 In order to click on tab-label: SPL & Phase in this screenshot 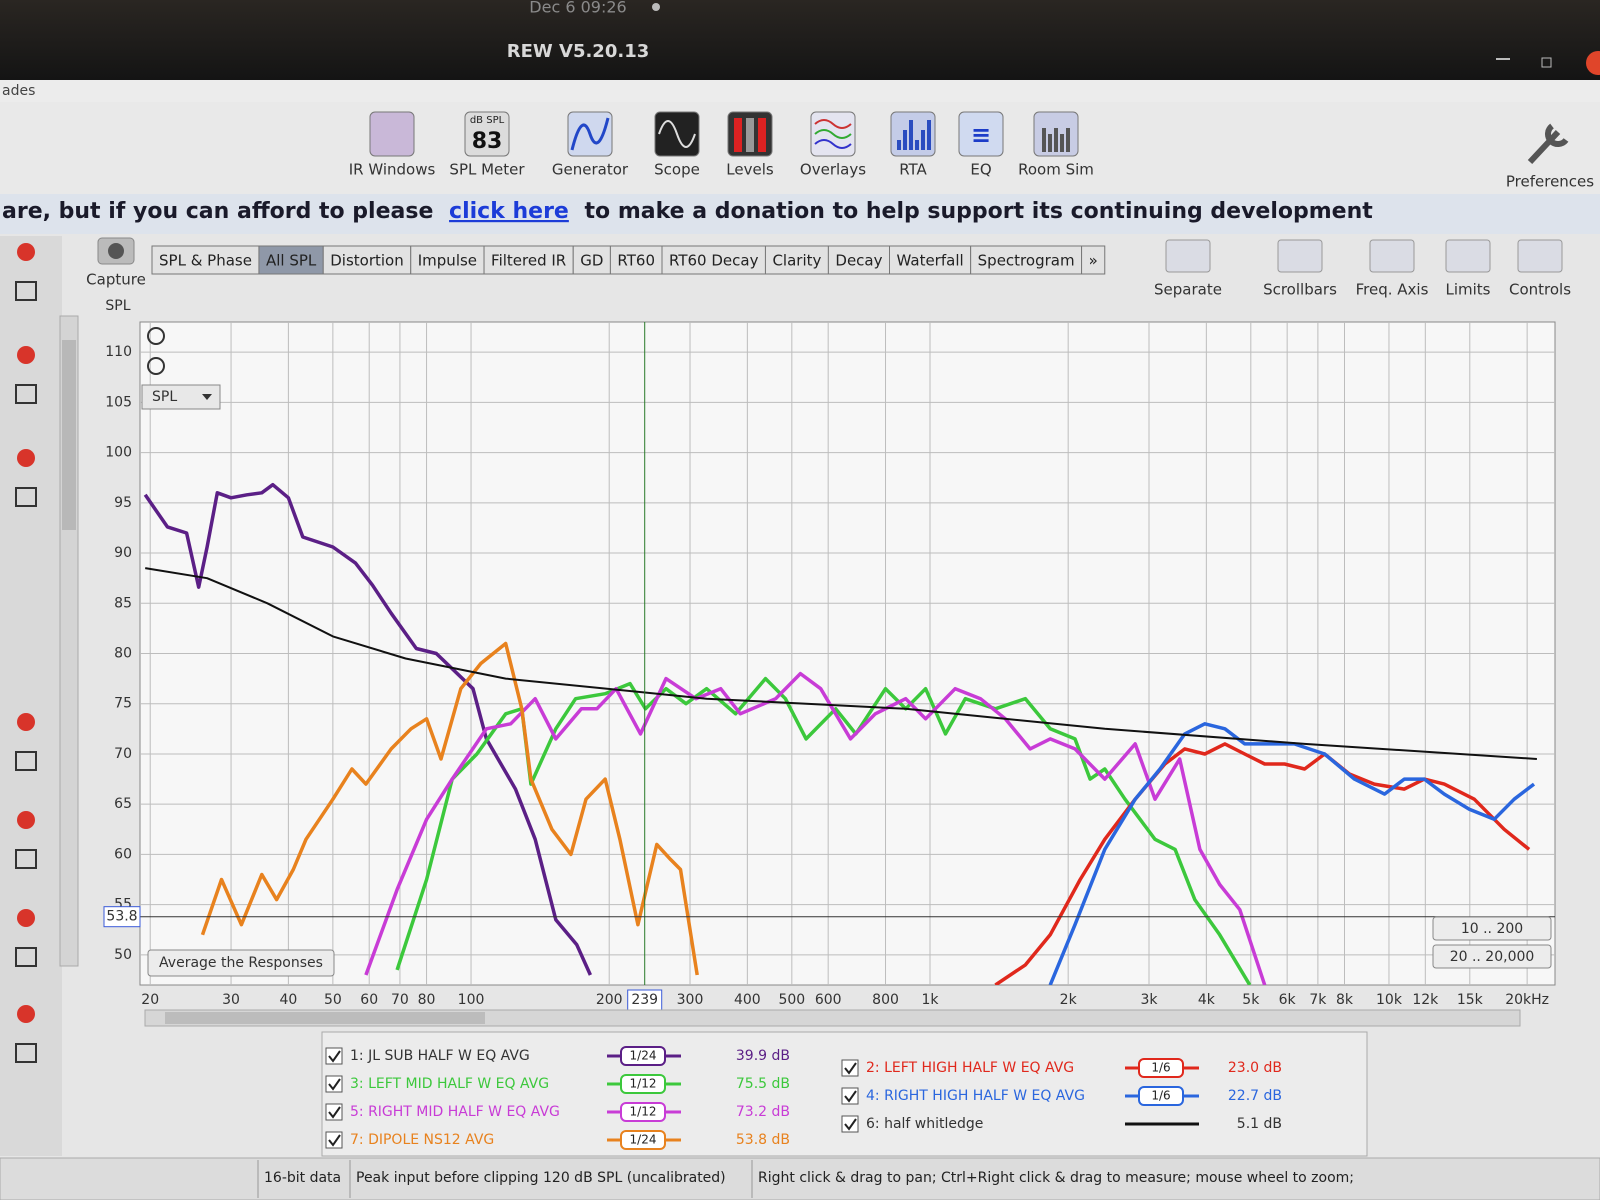, I will do `click(205, 261)`.